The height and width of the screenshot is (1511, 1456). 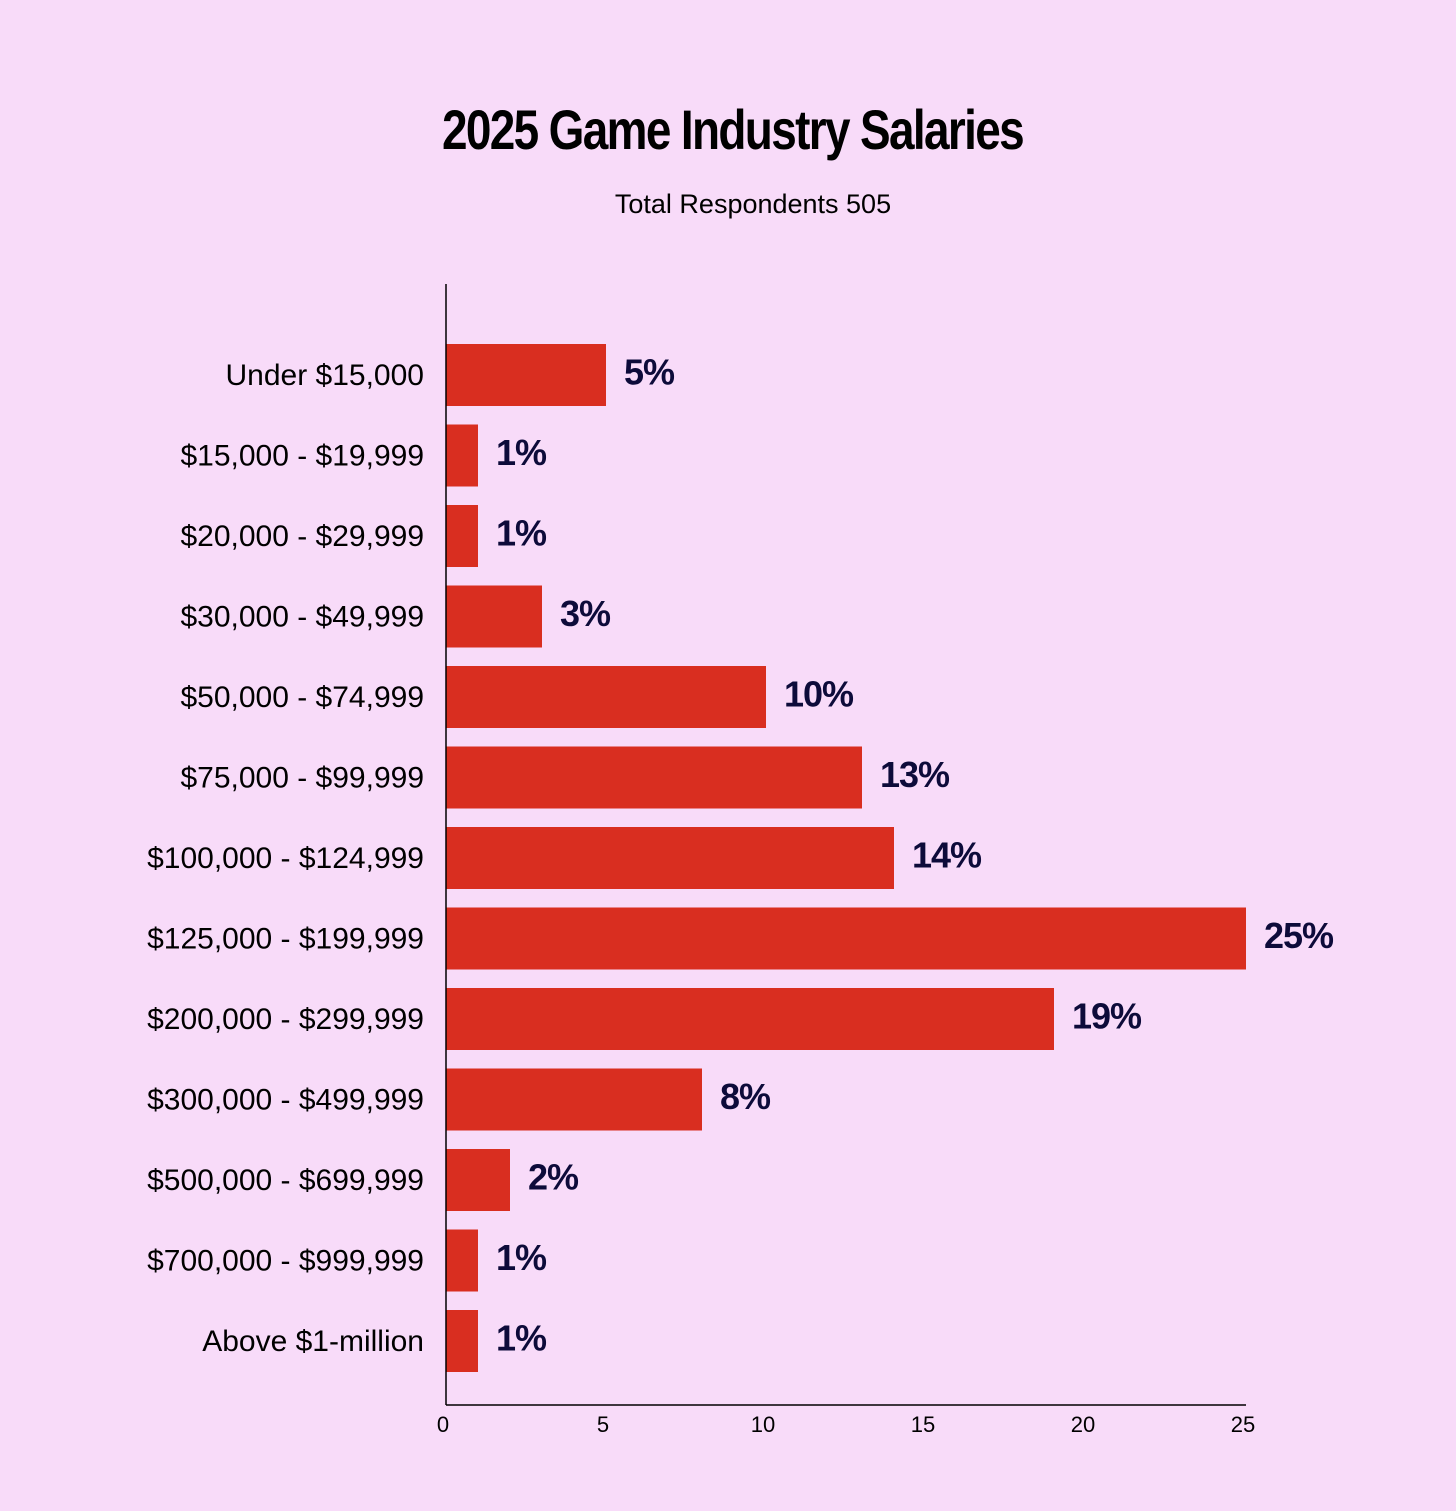 What do you see at coordinates (947, 855) in the screenshot?
I see `value-label: 14%` at bounding box center [947, 855].